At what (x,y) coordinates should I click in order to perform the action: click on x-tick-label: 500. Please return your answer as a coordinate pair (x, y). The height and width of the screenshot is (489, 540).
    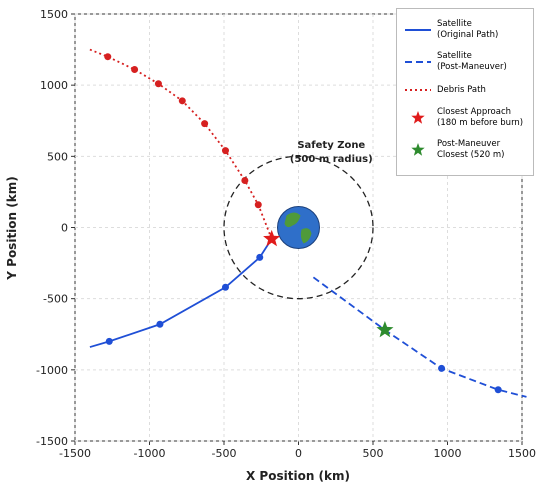
    Looking at the image, I should click on (373, 453).